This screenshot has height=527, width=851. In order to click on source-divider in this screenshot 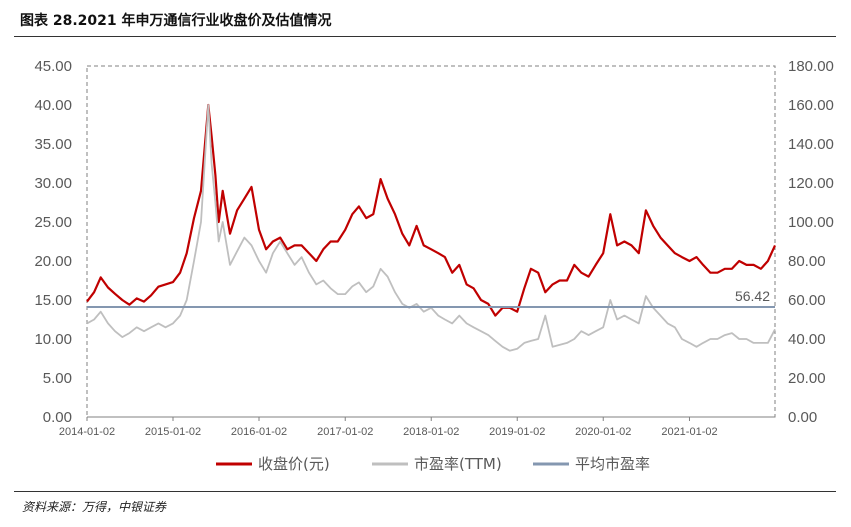, I will do `click(425, 491)`.